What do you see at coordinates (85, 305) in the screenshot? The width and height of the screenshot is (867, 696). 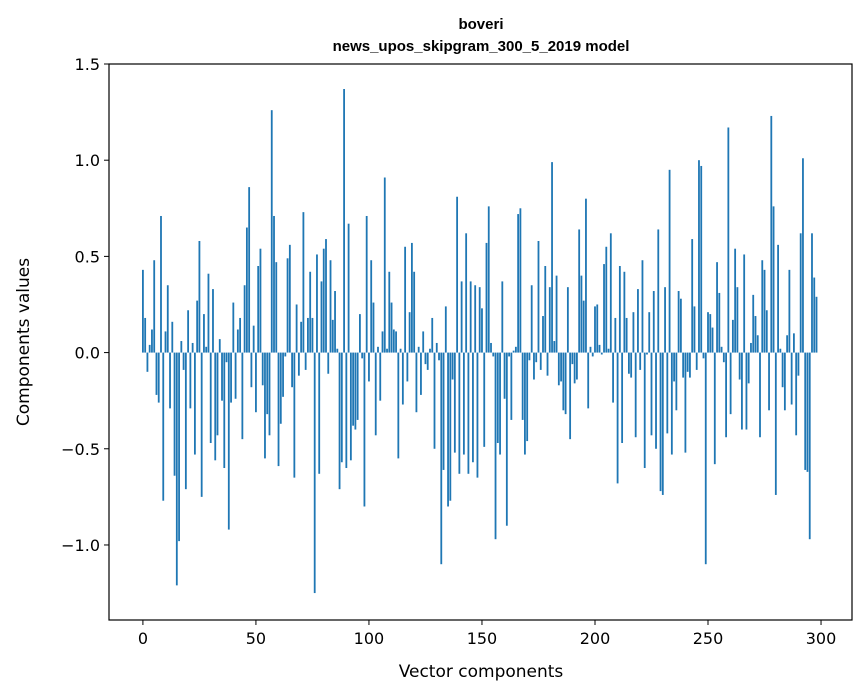 I see `y-axis: −1.0 −0.5 0.0 0.5 1.0 1.5` at bounding box center [85, 305].